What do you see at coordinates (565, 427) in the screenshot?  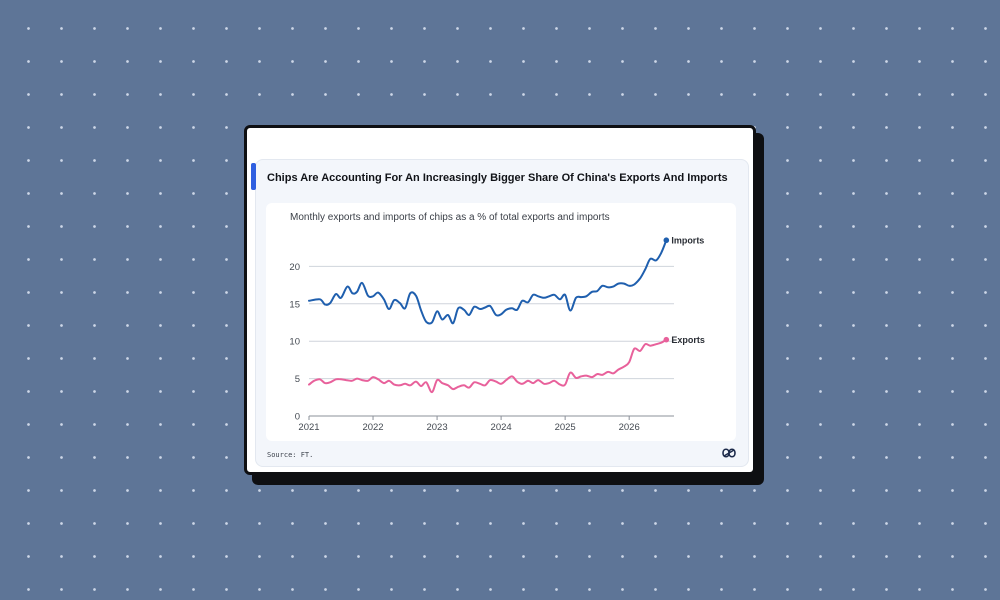 I see `x-tick-label: 2025` at bounding box center [565, 427].